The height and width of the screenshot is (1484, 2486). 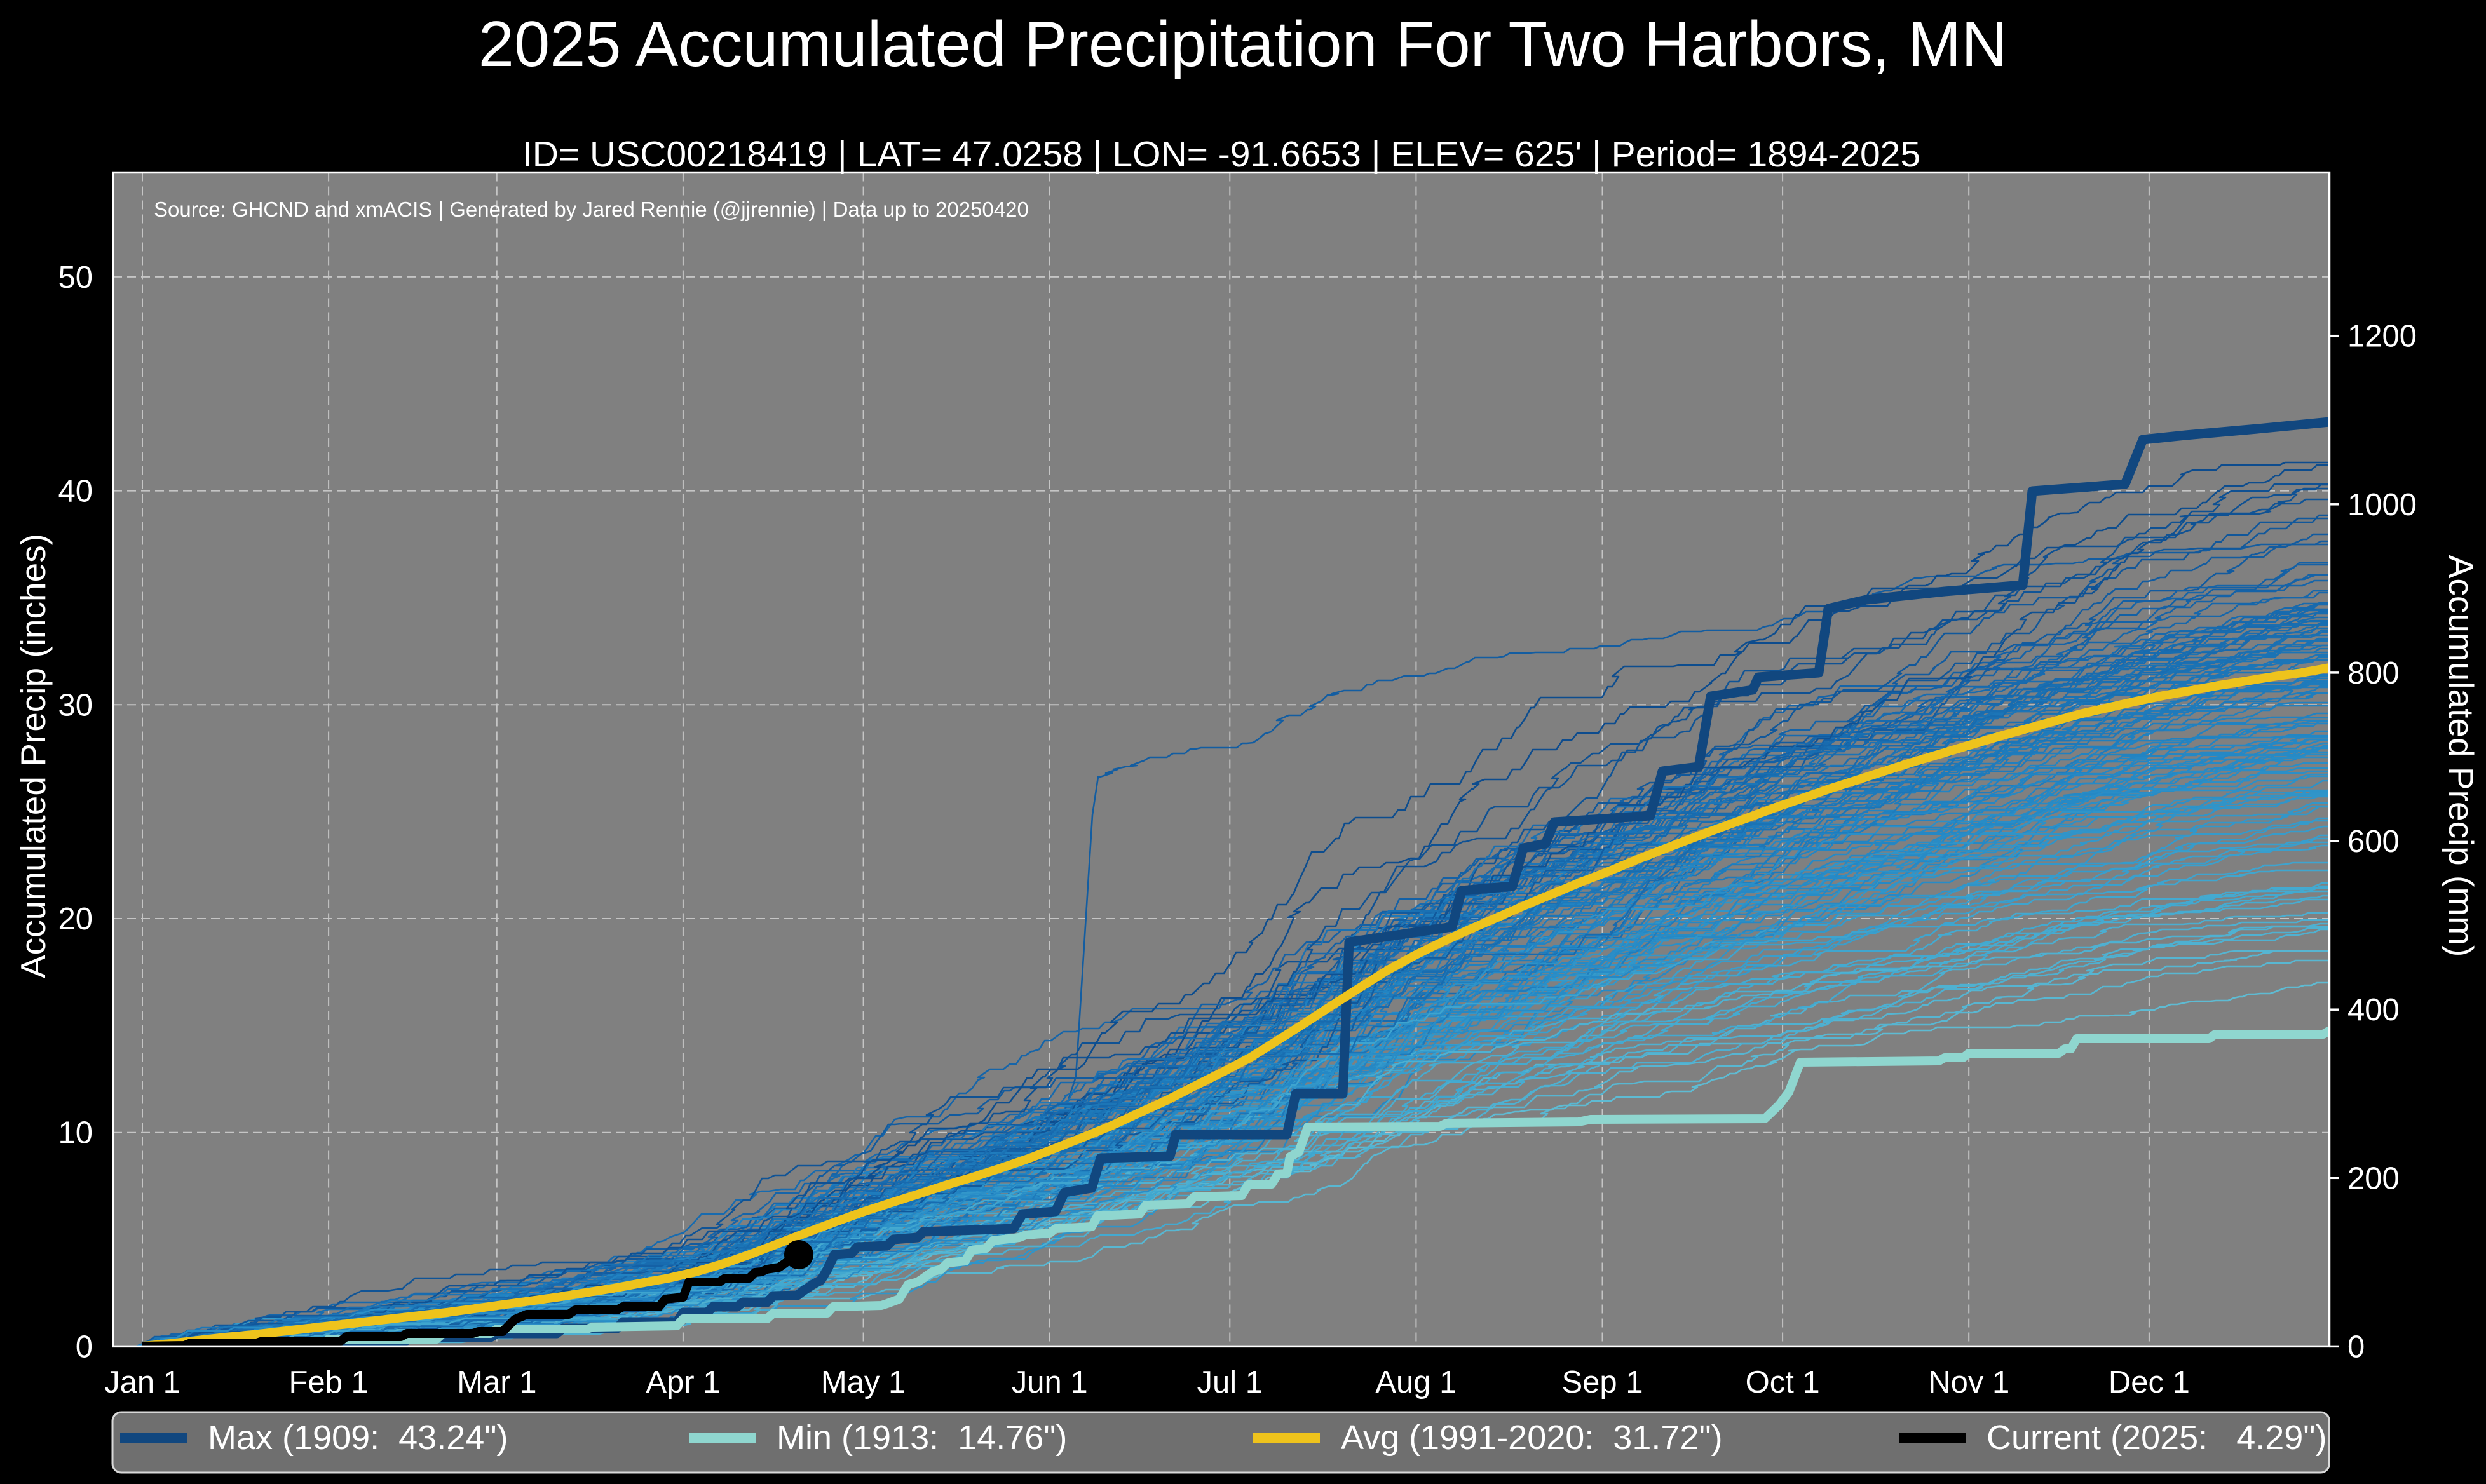 I want to click on svg-text: 50, so click(x=75, y=277).